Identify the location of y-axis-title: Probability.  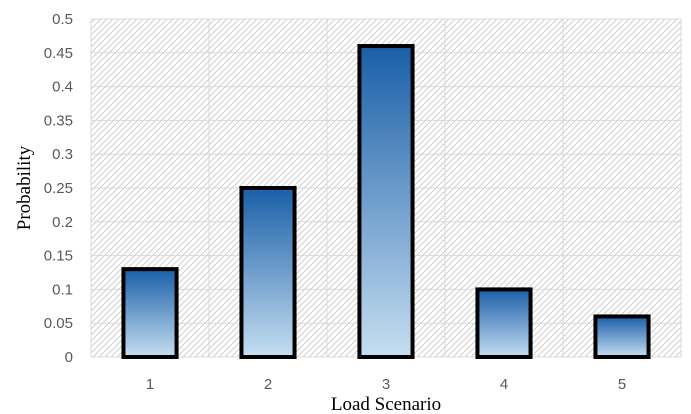
(24, 187).